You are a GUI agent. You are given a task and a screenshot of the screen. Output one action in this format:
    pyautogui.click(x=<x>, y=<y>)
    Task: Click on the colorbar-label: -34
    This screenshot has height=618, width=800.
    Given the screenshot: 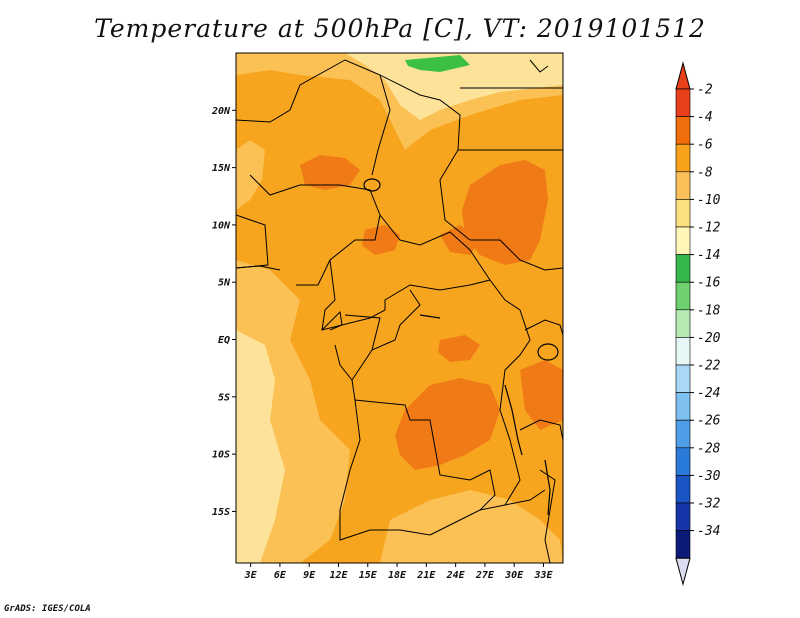 What is the action you would take?
    pyautogui.click(x=708, y=531)
    